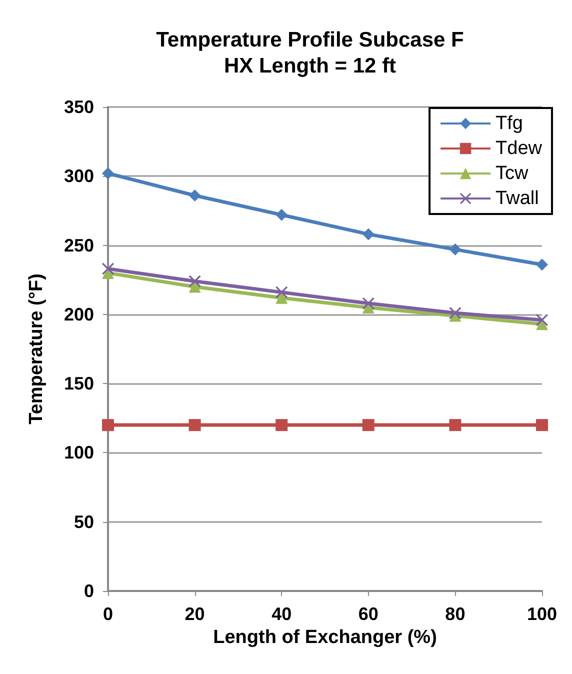  Describe the element at coordinates (108, 614) in the screenshot. I see `x-tick-label: 0` at that location.